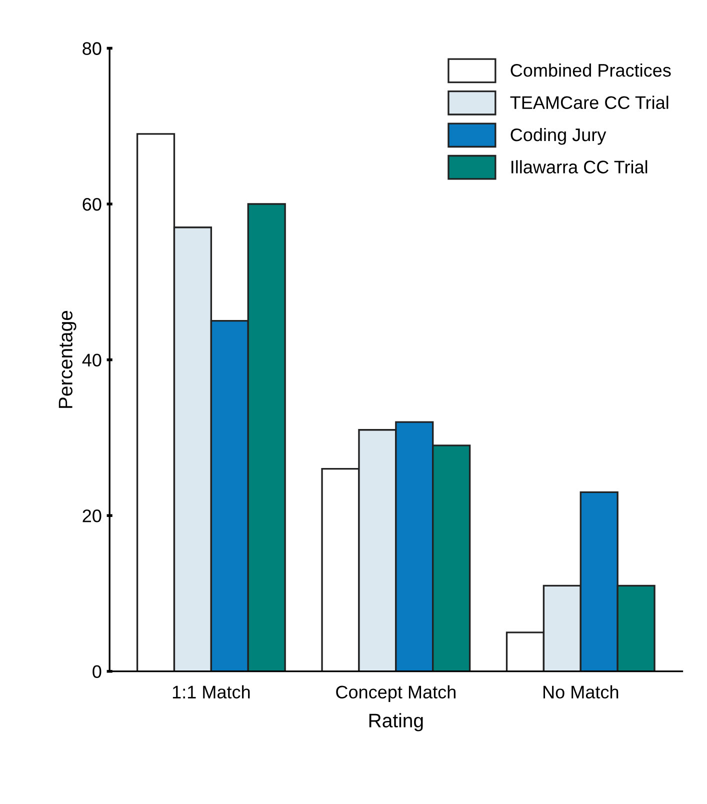  I want to click on legend-label: TEAMCare CC Trial, so click(589, 102).